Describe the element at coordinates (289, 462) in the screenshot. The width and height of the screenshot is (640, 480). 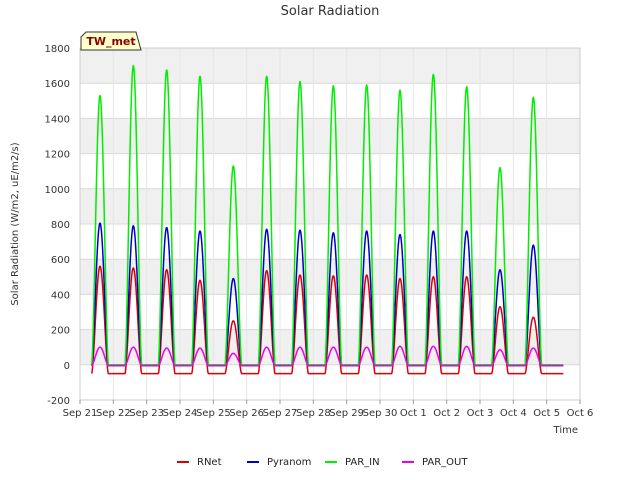
I see `legend-label-pyranom: Pyranom` at that location.